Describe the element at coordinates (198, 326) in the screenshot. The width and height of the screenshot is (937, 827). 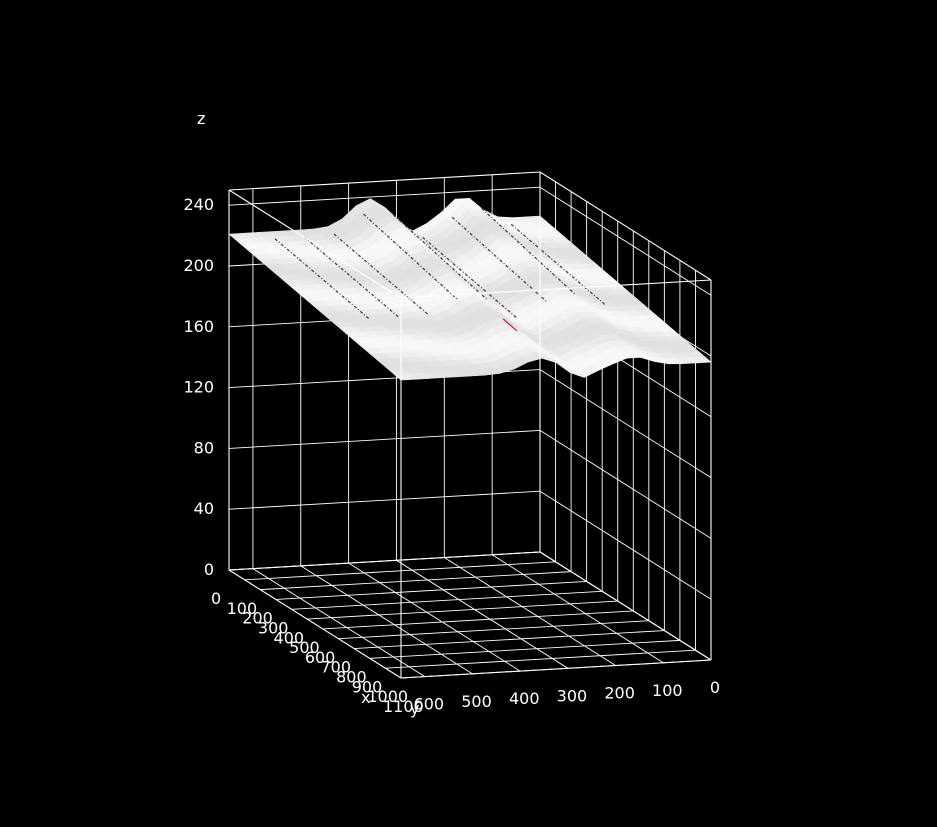
I see `z-tick-label: 160` at that location.